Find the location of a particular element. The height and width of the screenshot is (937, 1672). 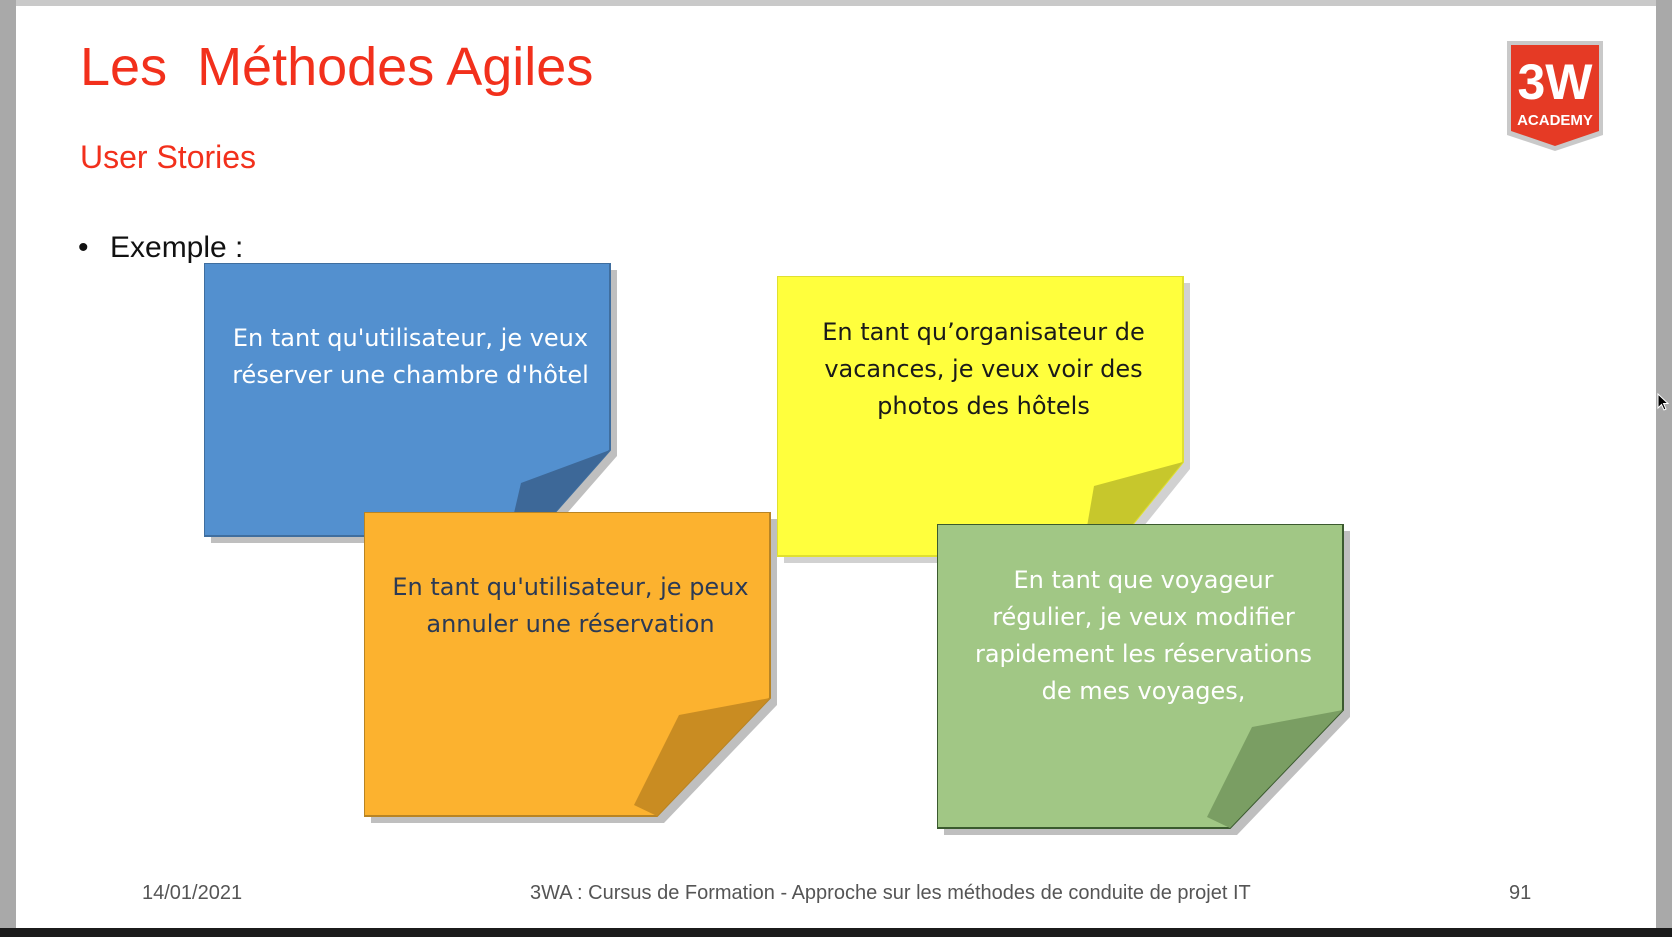

footer-page-number: 91 is located at coordinates (1520, 893).